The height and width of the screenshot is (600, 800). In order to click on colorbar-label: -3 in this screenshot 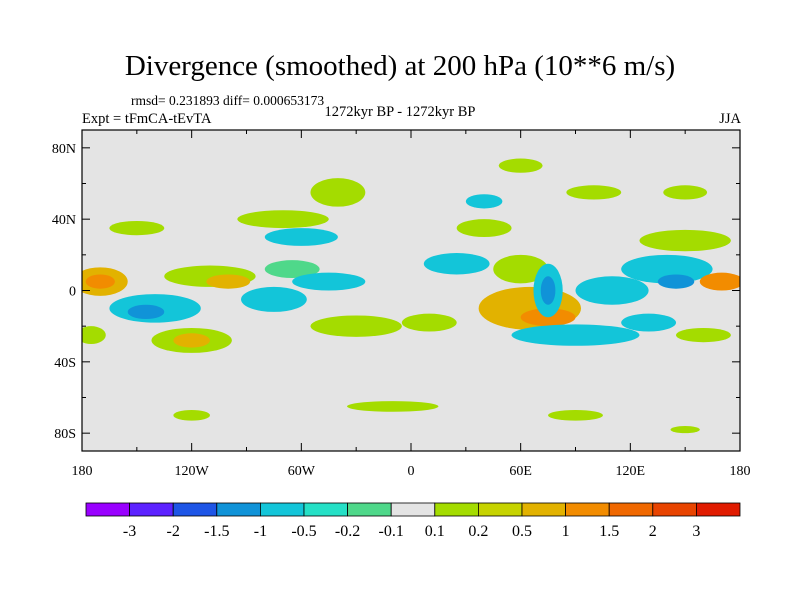, I will do `click(129, 531)`.